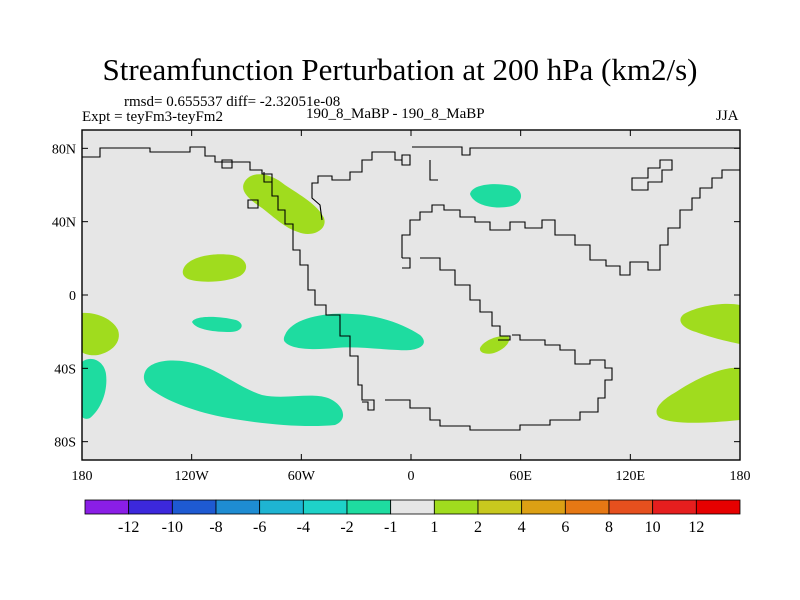 The image size is (800, 600). What do you see at coordinates (520, 476) in the screenshot?
I see `x-tick-label: 60E` at bounding box center [520, 476].